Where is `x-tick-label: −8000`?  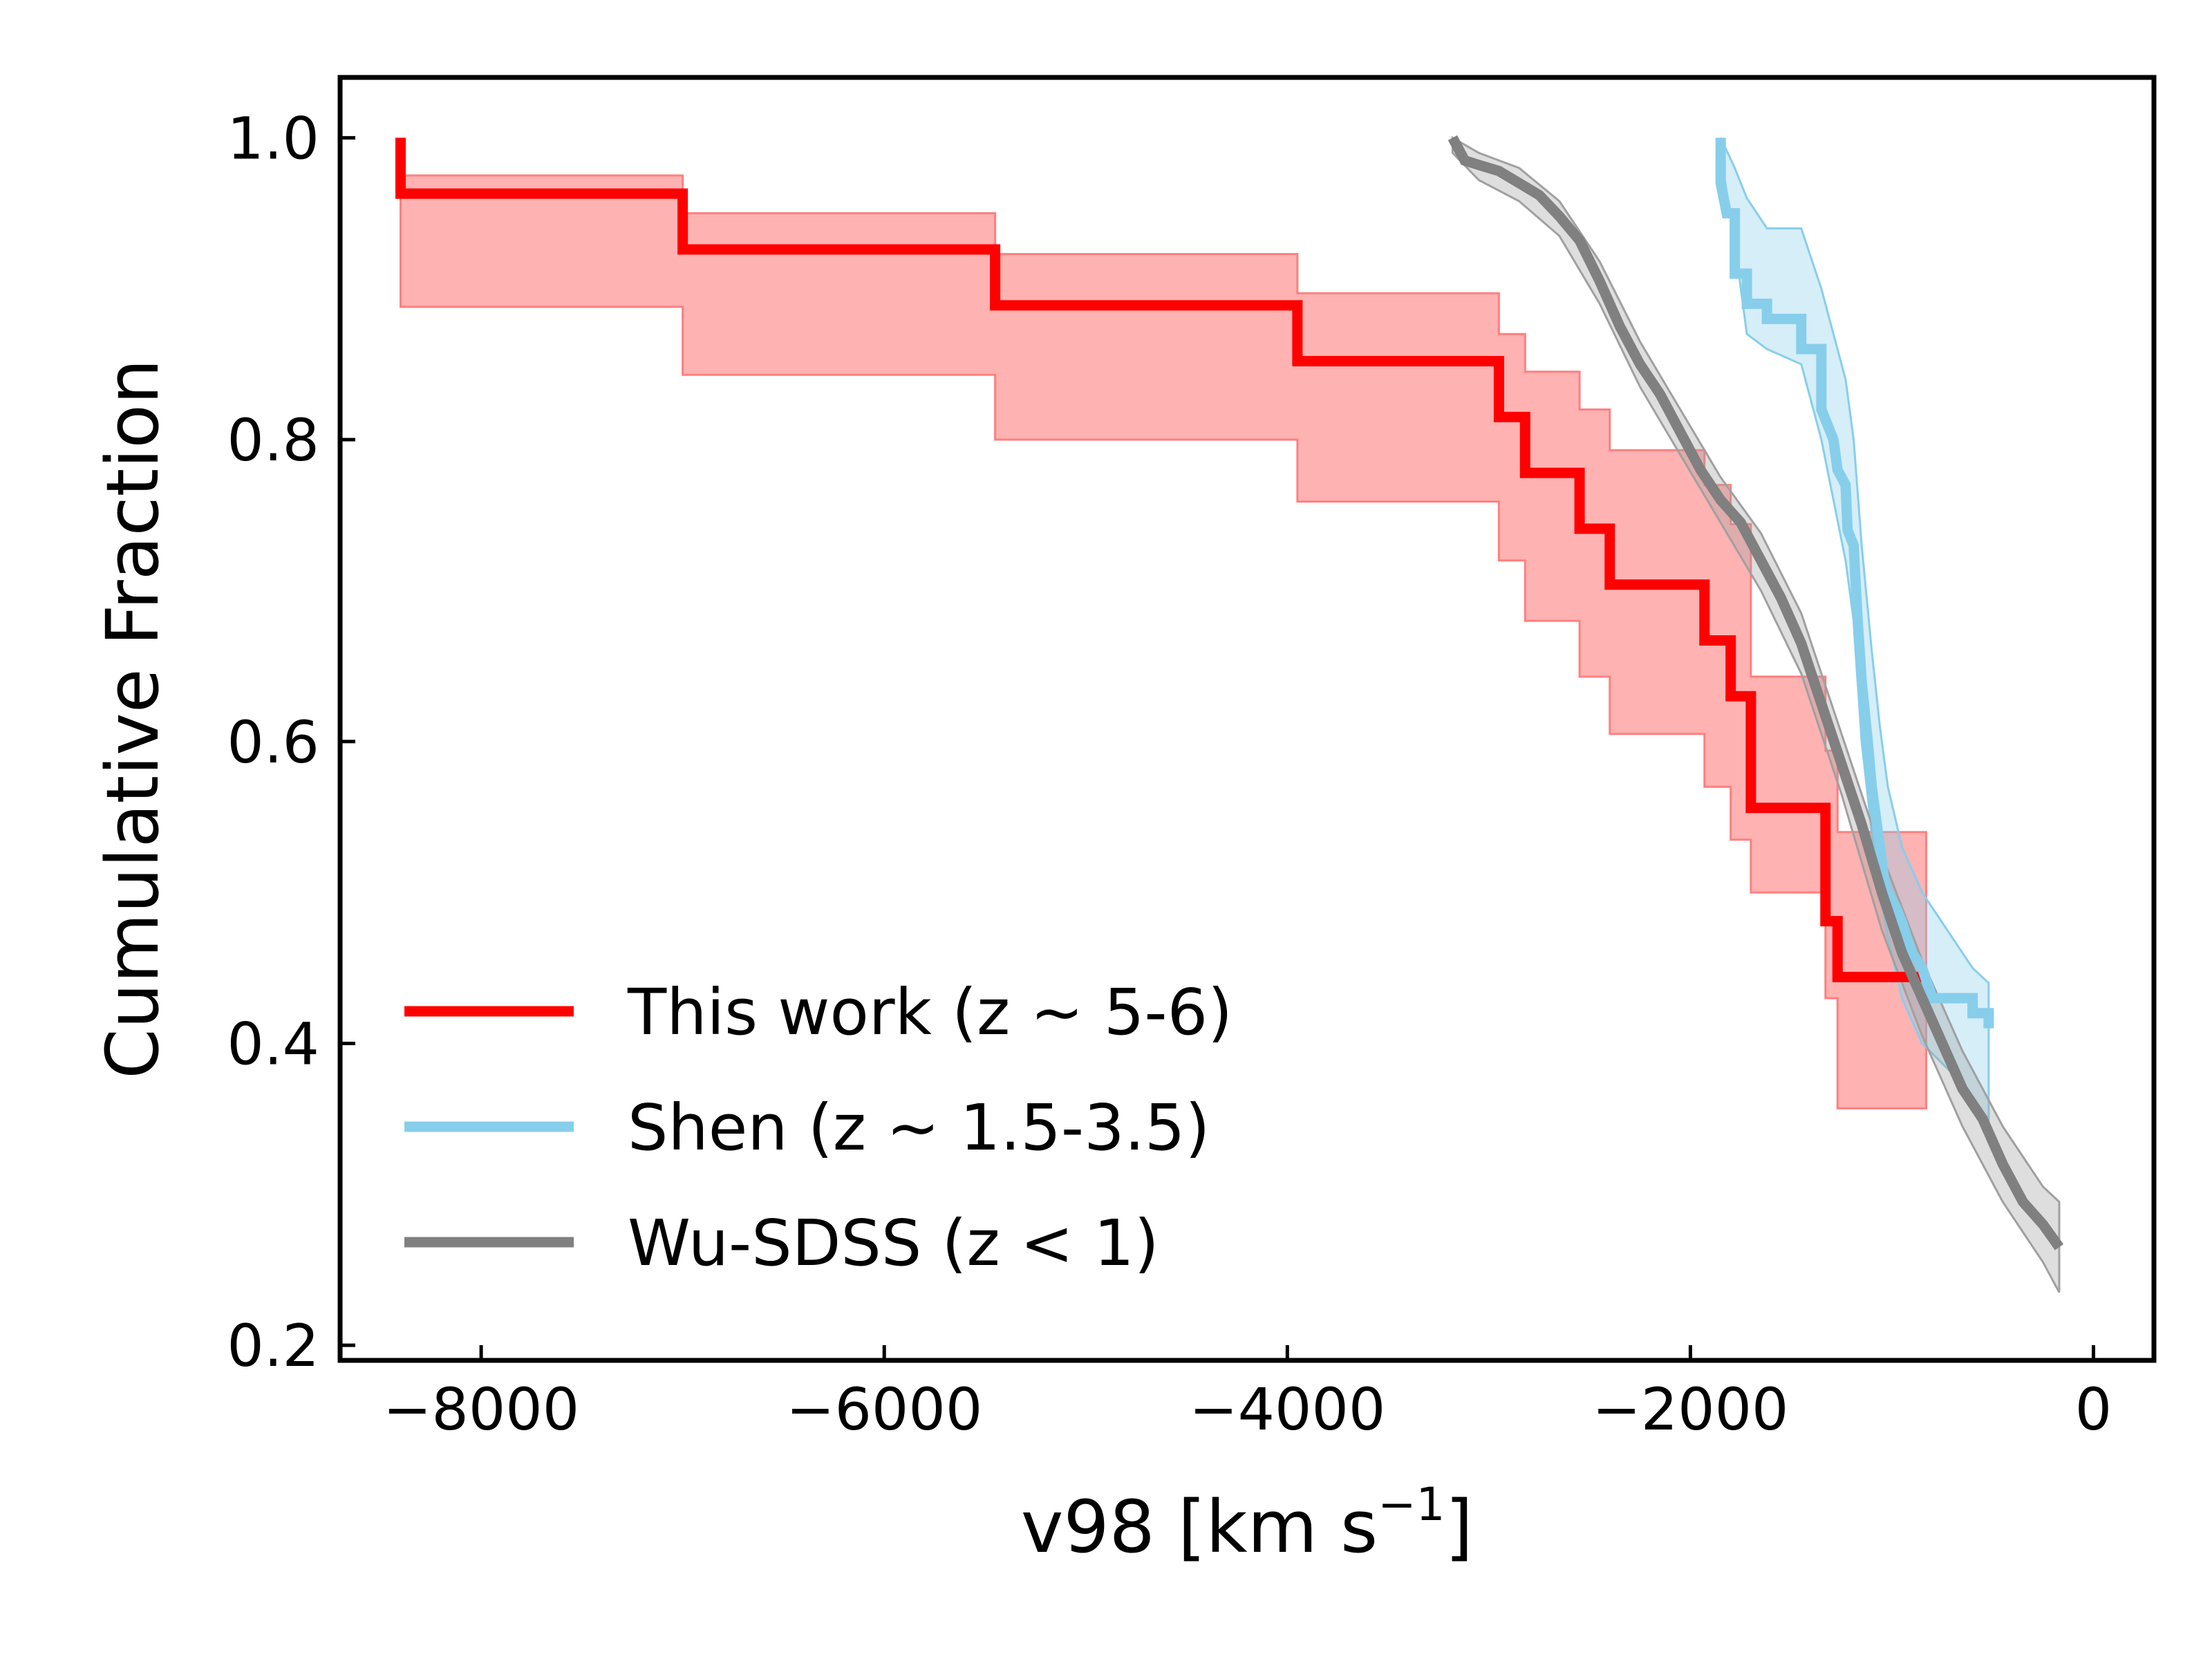
x-tick-label: −8000 is located at coordinates (481, 1409).